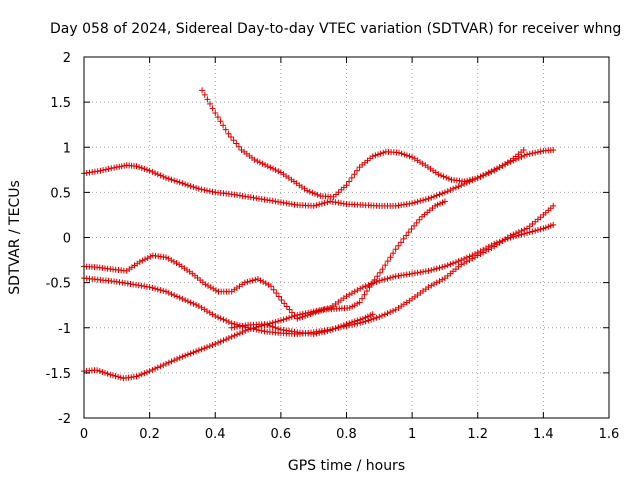 Image resolution: width=640 pixels, height=480 pixels. I want to click on y-axis-title: SDTVAR / TECUs, so click(15, 237).